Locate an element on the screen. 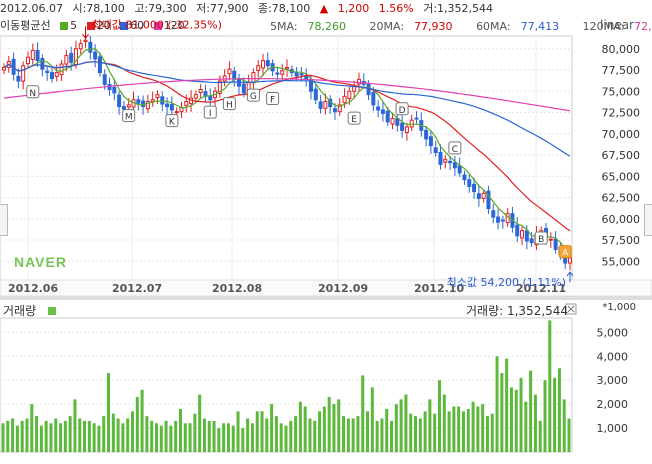 This screenshot has height=464, width=652. indicator-legend: 이동평균선 5 20 60 120 is located at coordinates (300, 26).